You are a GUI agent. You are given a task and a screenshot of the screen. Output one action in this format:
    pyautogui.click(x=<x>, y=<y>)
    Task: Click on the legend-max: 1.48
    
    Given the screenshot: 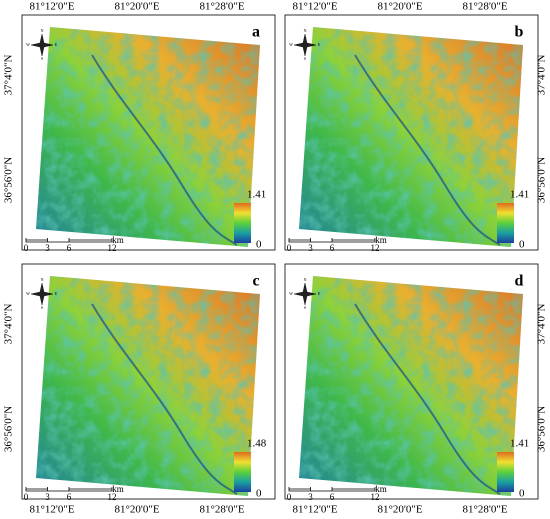 What is the action you would take?
    pyautogui.click(x=257, y=444)
    